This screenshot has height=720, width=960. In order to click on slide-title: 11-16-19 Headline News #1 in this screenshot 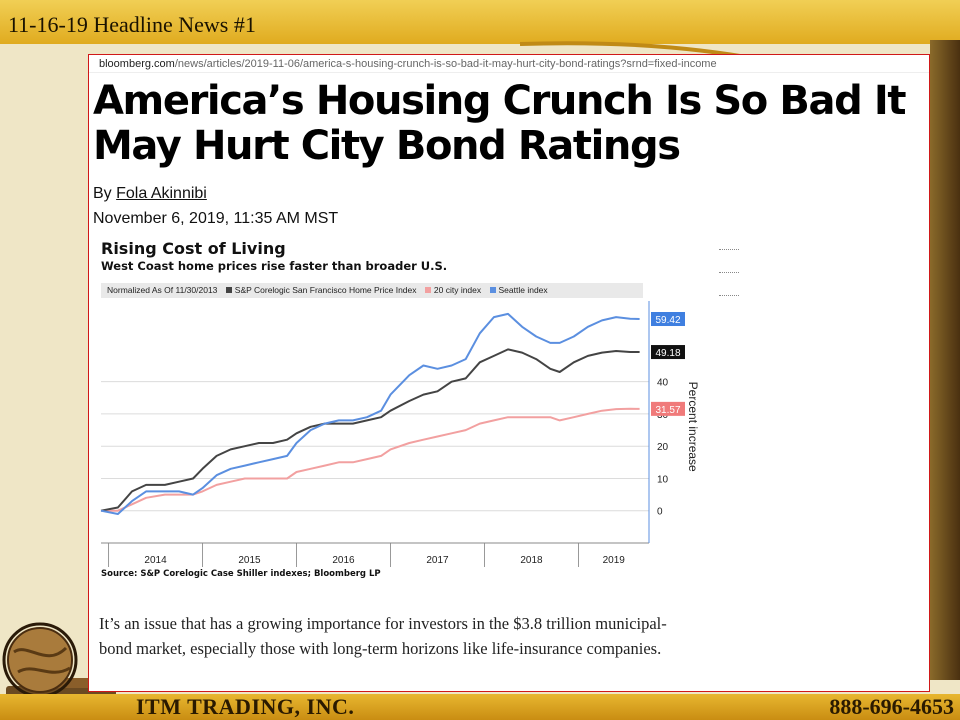, I will do `click(132, 24)`.